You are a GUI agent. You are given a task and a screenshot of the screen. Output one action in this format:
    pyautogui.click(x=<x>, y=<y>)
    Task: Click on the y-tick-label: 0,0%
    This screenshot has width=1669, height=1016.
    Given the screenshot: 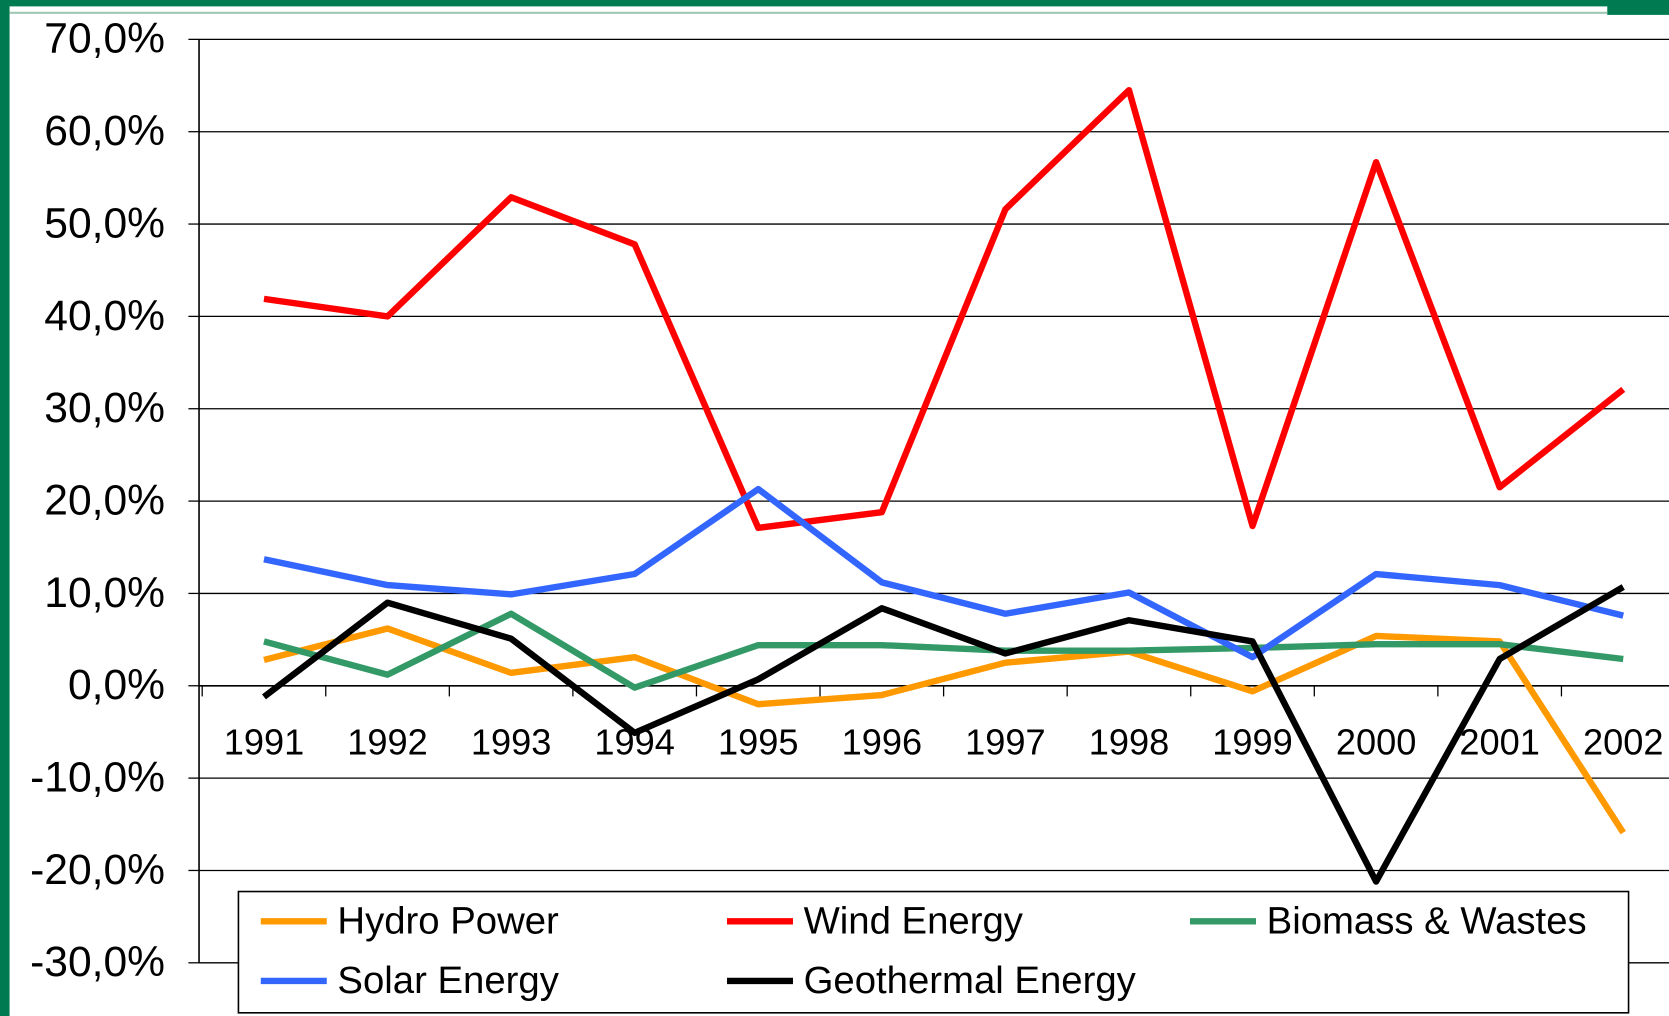 What is the action you would take?
    pyautogui.click(x=116, y=685)
    